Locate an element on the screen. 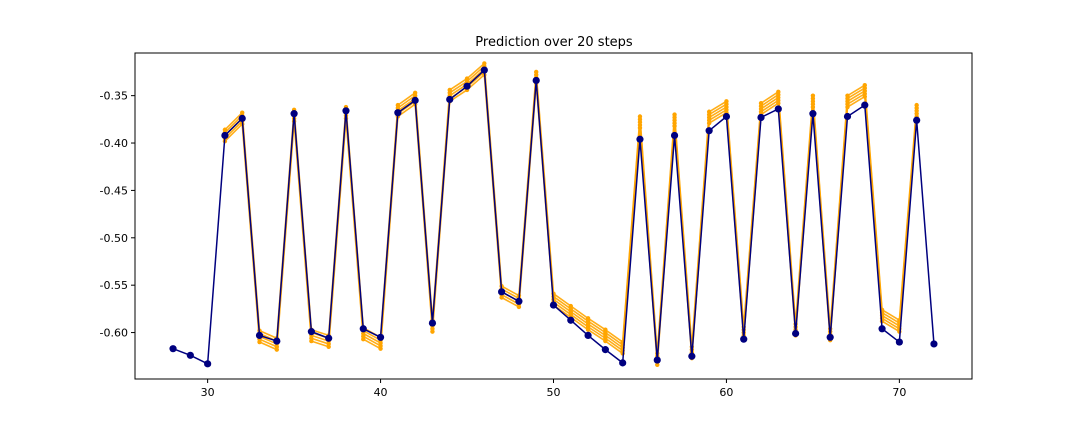 The width and height of the screenshot is (1080, 432). y-tick-label: -0.40 is located at coordinates (114, 143).